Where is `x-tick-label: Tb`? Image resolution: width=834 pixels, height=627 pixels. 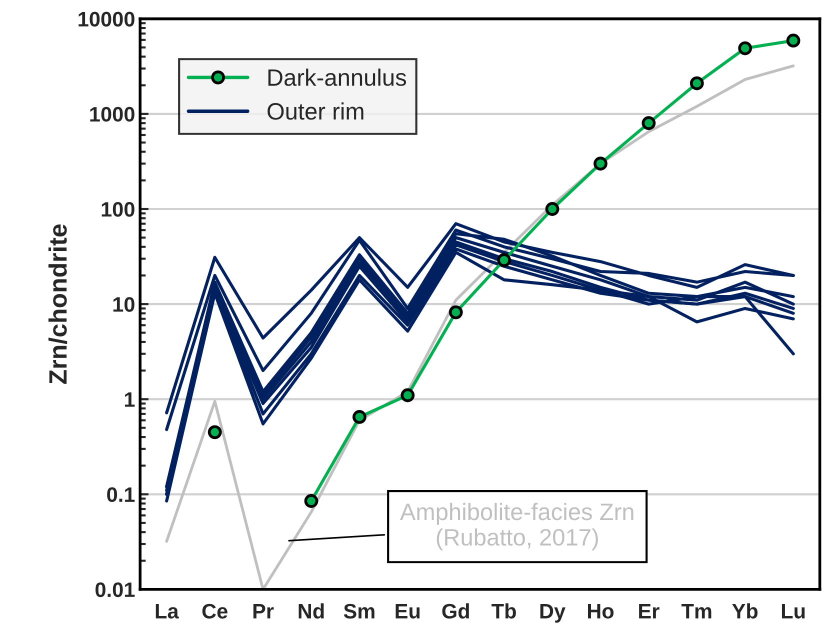
x-tick-label: Tb is located at coordinates (504, 611).